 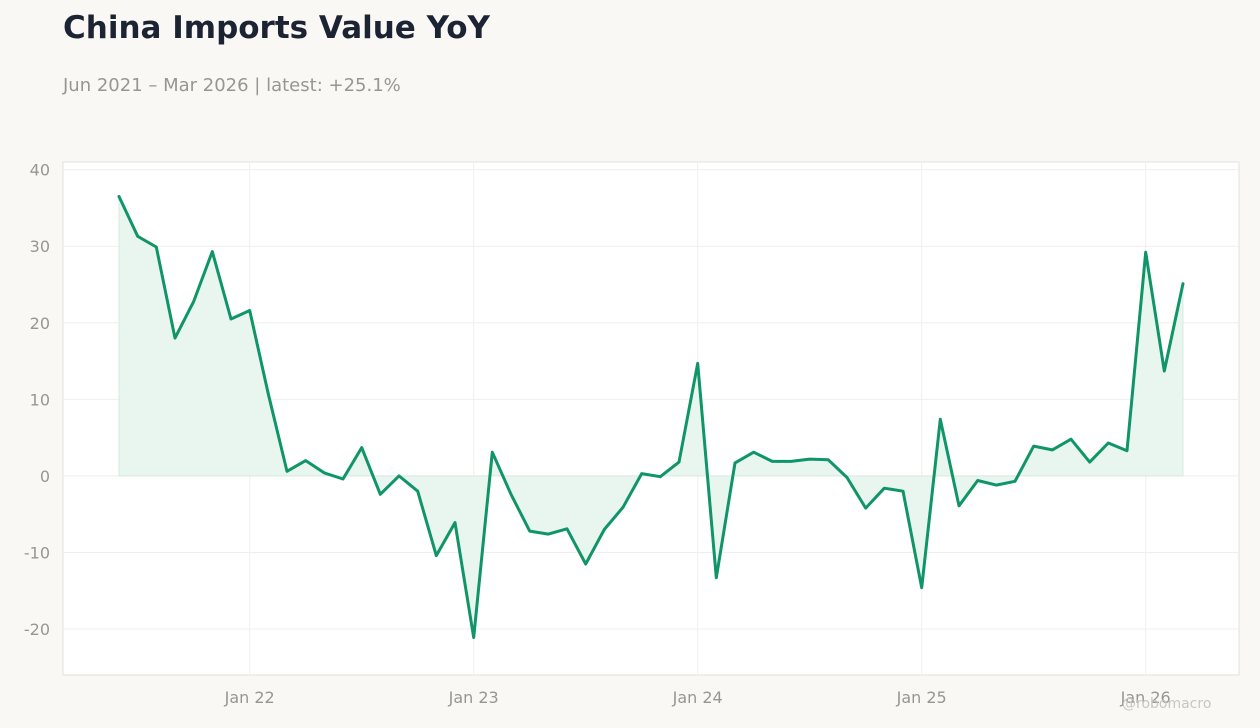 I want to click on x-tick-label: Jan 24, so click(x=697, y=697).